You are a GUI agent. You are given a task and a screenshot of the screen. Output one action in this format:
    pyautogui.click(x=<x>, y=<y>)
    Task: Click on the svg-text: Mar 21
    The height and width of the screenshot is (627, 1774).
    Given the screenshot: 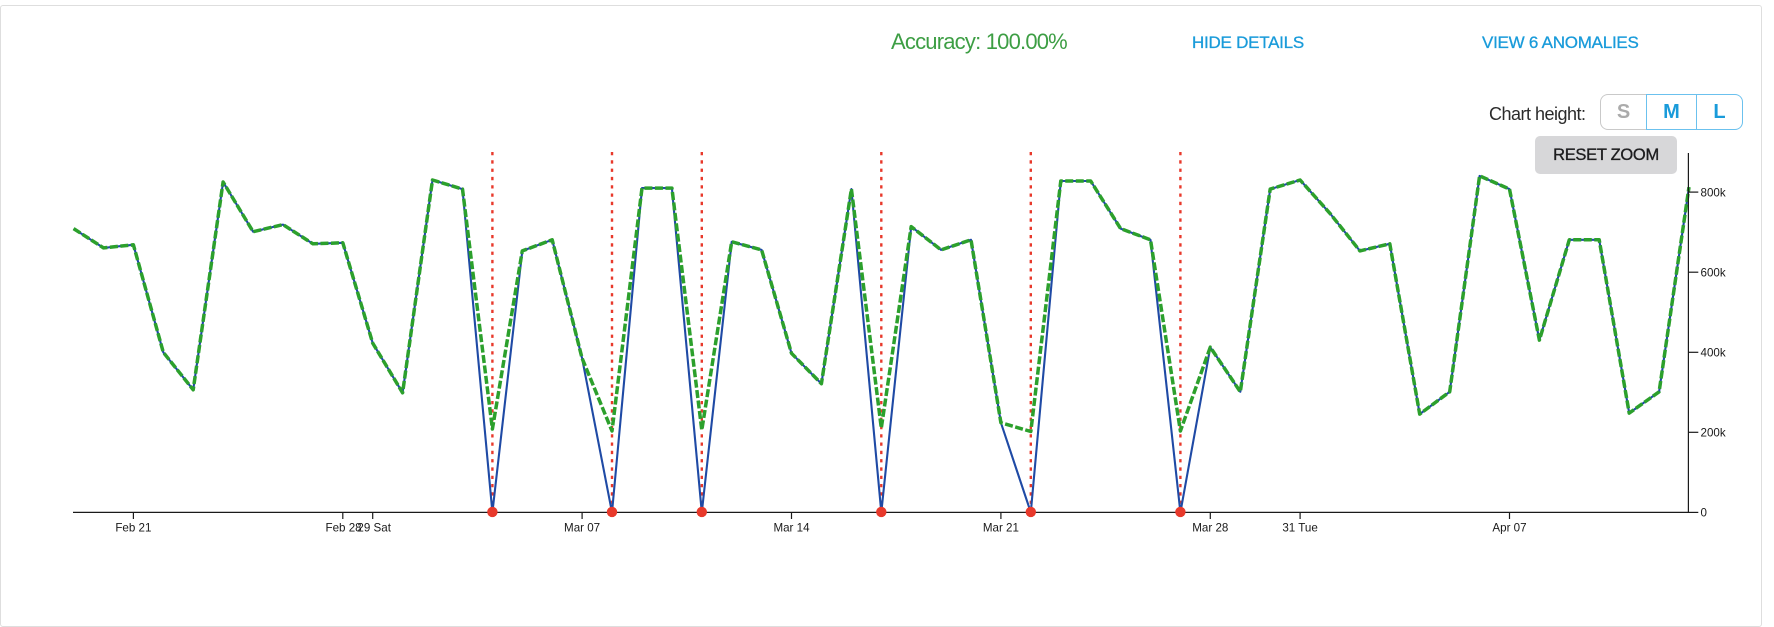 What is the action you would take?
    pyautogui.click(x=1001, y=528)
    